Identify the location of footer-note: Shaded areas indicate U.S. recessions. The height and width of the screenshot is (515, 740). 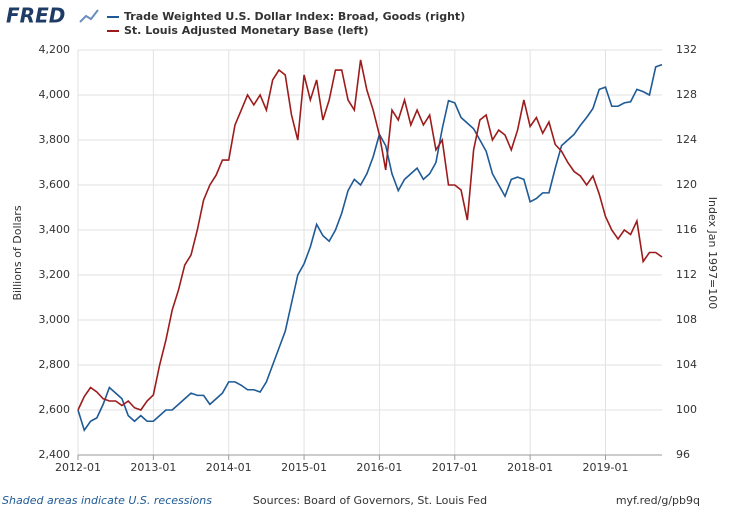
(107, 500).